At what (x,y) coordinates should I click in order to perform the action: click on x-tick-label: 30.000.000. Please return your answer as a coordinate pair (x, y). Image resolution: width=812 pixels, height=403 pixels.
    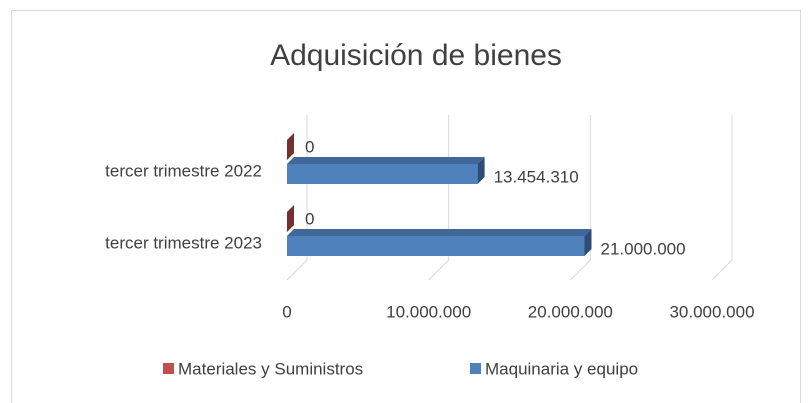
    Looking at the image, I should click on (711, 311).